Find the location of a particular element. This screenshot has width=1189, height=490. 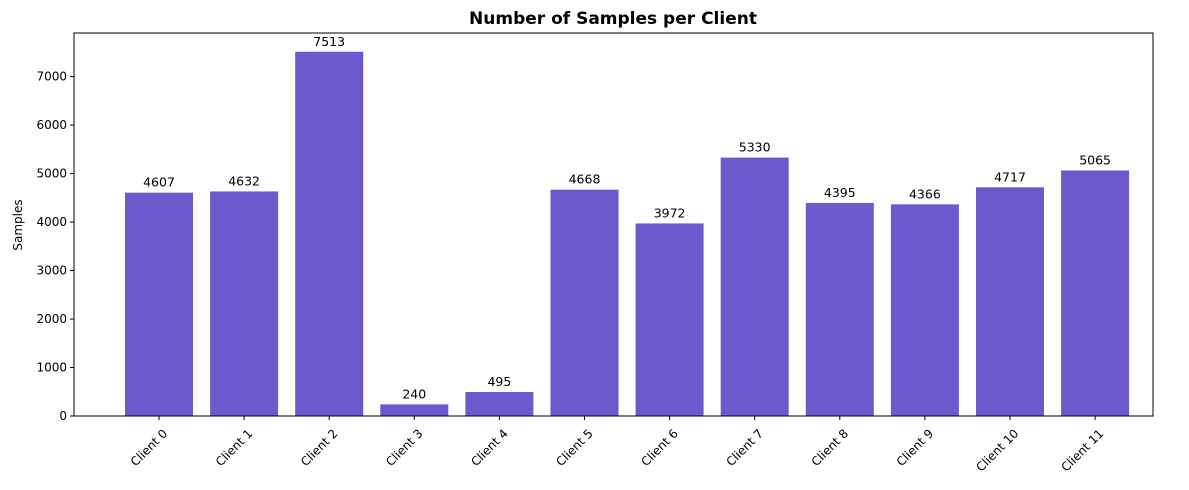

y-tick-label-6: 6000 is located at coordinates (51, 125).